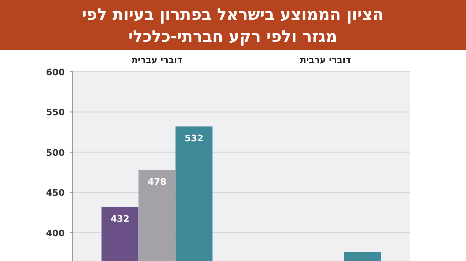 The width and height of the screenshot is (466, 261). What do you see at coordinates (326, 61) in the screenshot?
I see `x-tick-label: דוברי ערבית` at bounding box center [326, 61].